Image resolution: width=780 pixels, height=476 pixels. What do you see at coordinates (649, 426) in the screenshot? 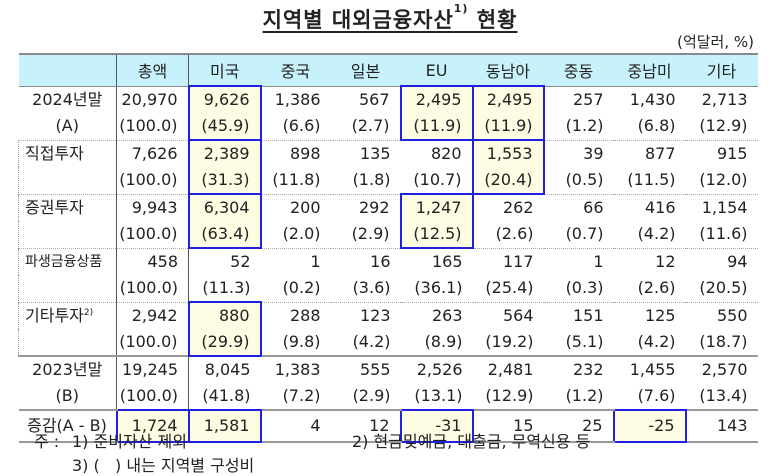
I see `cell-highlighted: -25` at bounding box center [649, 426].